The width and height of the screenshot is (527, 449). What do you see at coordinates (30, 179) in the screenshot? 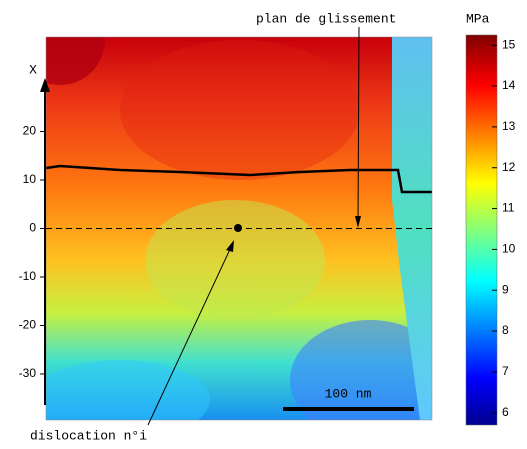
I see `y-tick-label: 10` at bounding box center [30, 179].